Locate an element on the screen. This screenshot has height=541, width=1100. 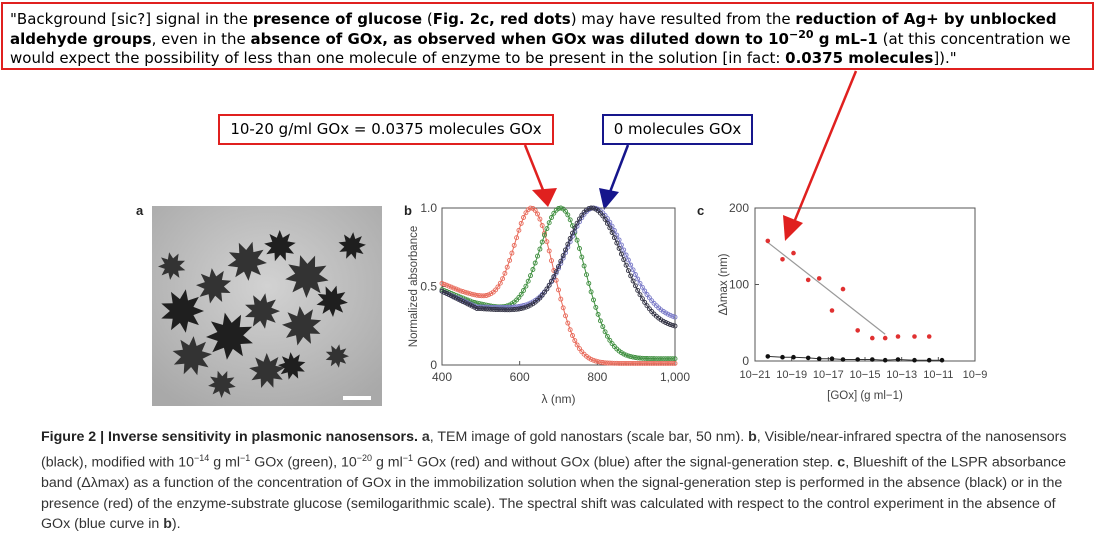
annotation-blue-label: 0 molecules GOx is located at coordinates (677, 129).